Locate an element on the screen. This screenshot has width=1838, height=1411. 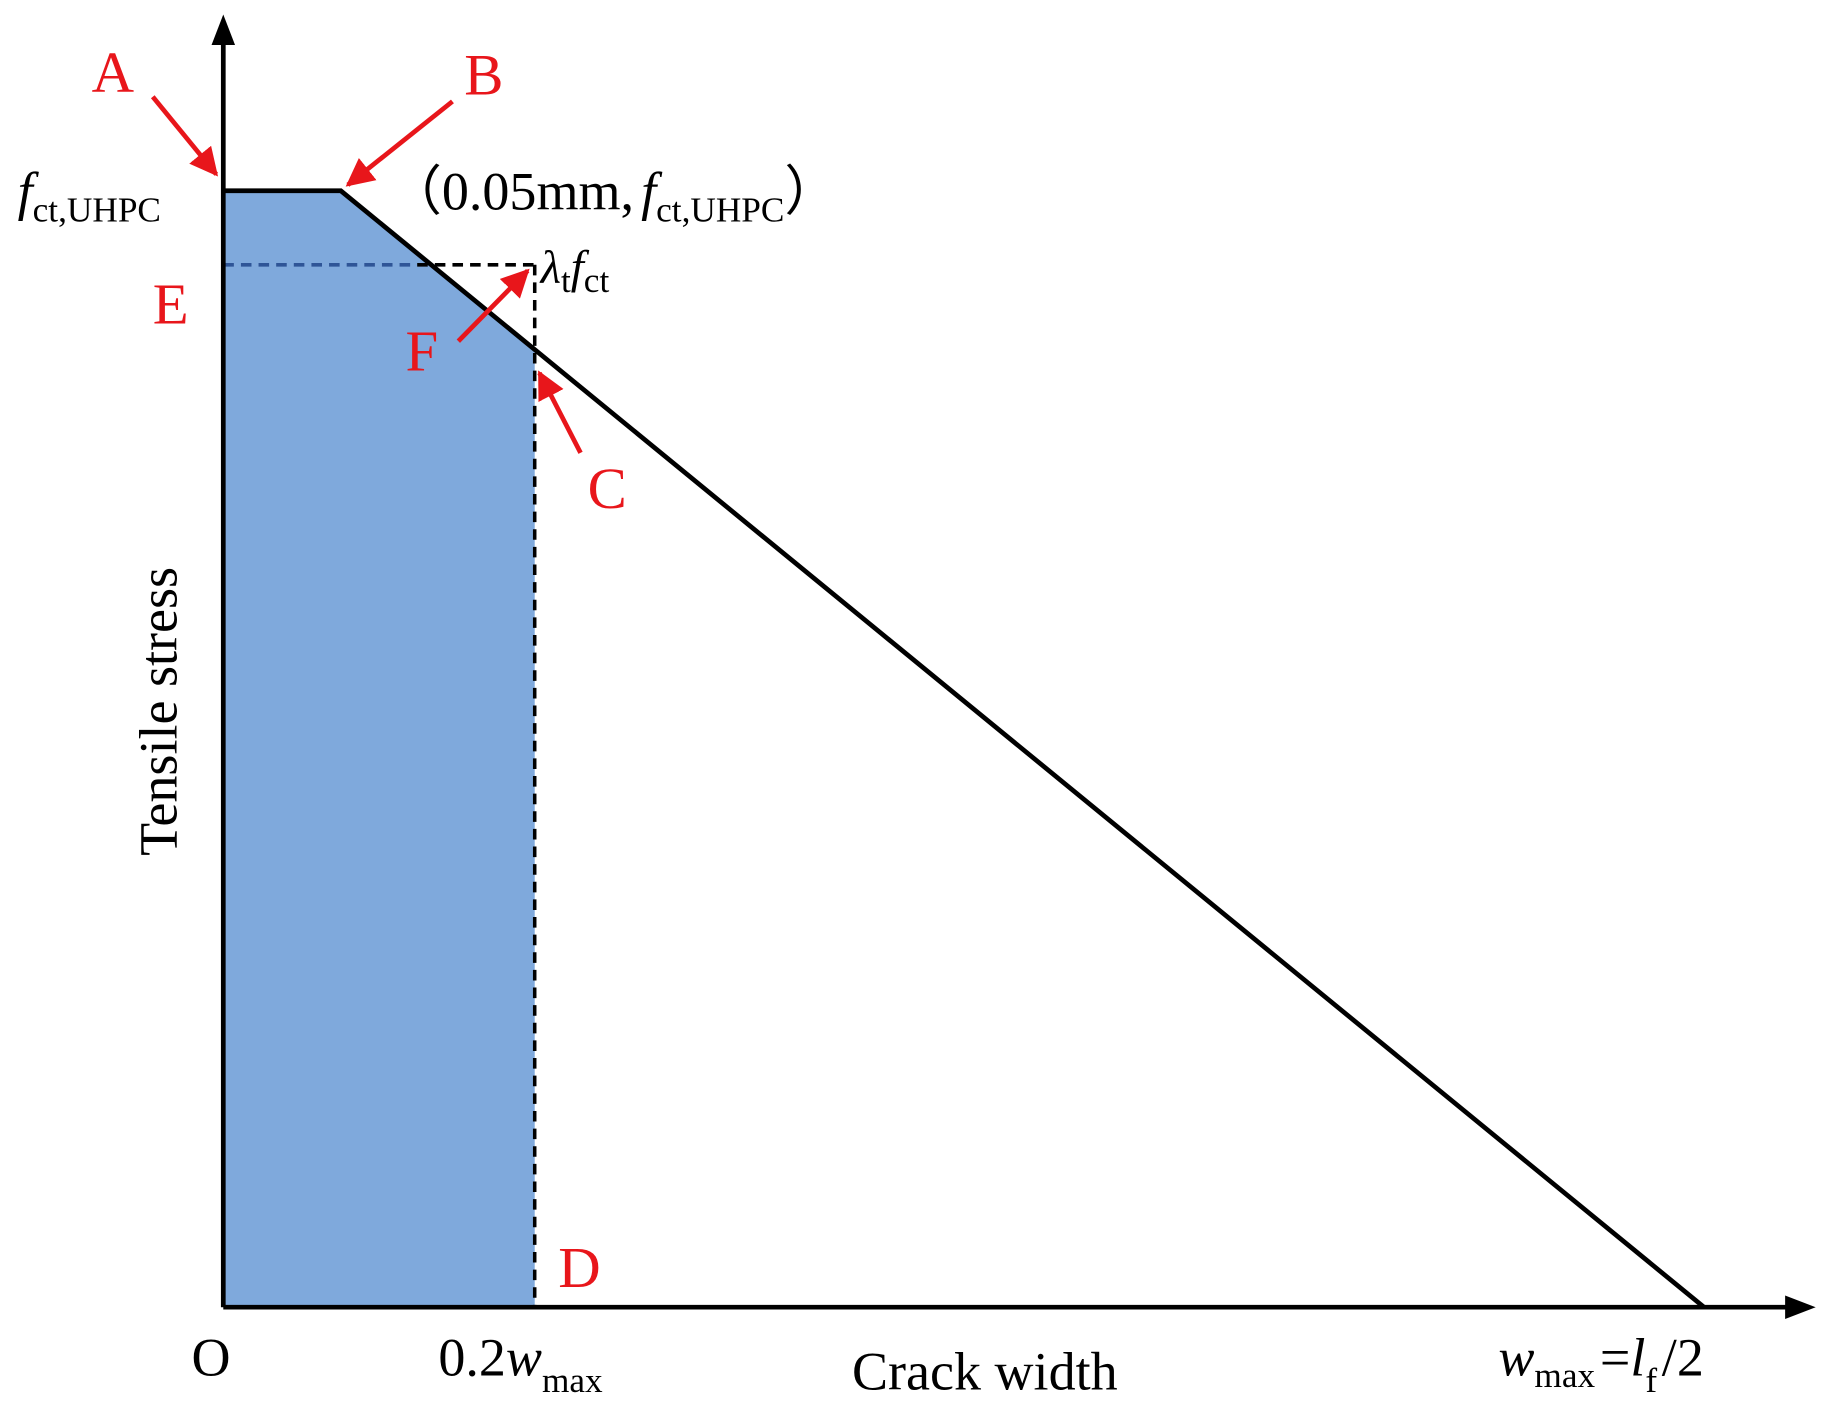
stress-label: fct,UHPC is located at coordinates (89, 196).